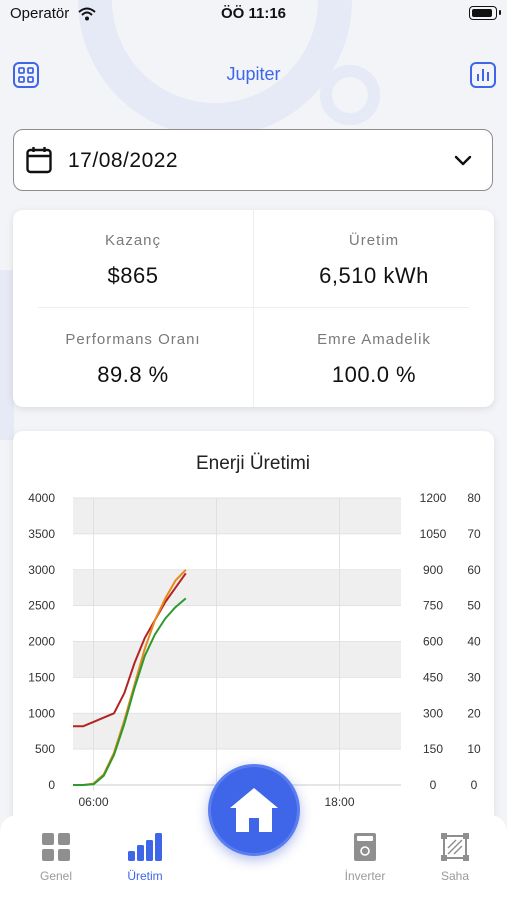 Image resolution: width=507 pixels, height=900 pixels. Describe the element at coordinates (133, 240) in the screenshot. I see `stat-label: Kazanç` at that location.